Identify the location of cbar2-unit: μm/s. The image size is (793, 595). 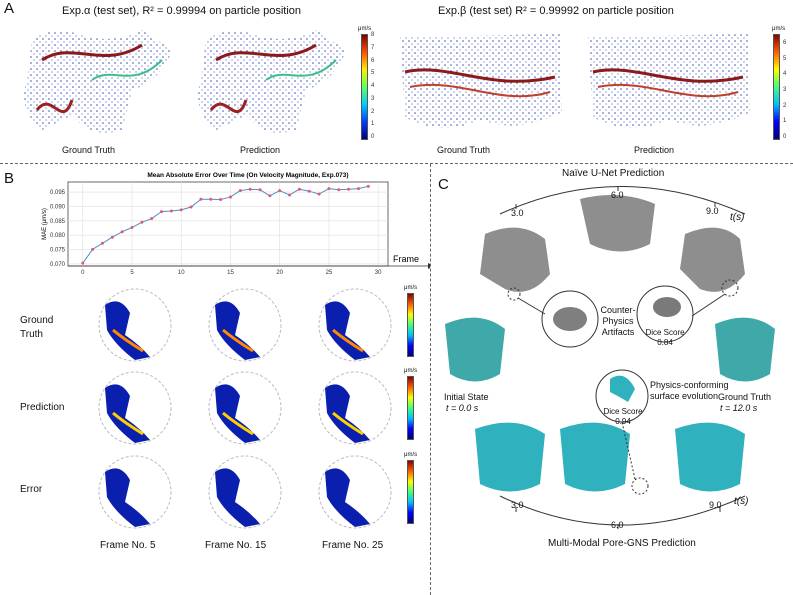
(779, 29).